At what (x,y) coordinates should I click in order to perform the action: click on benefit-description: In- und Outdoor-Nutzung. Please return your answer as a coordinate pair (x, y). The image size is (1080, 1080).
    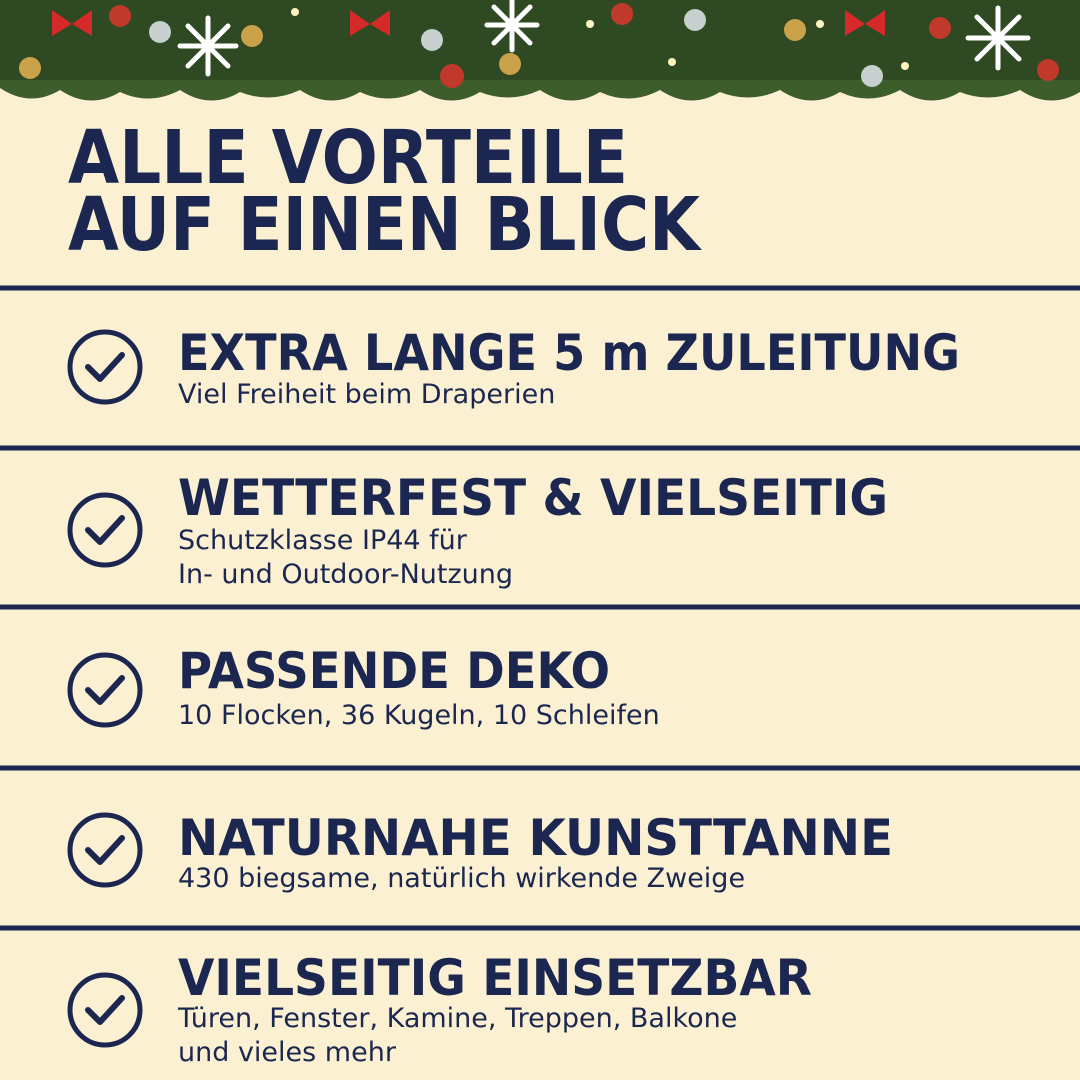
    Looking at the image, I should click on (345, 574).